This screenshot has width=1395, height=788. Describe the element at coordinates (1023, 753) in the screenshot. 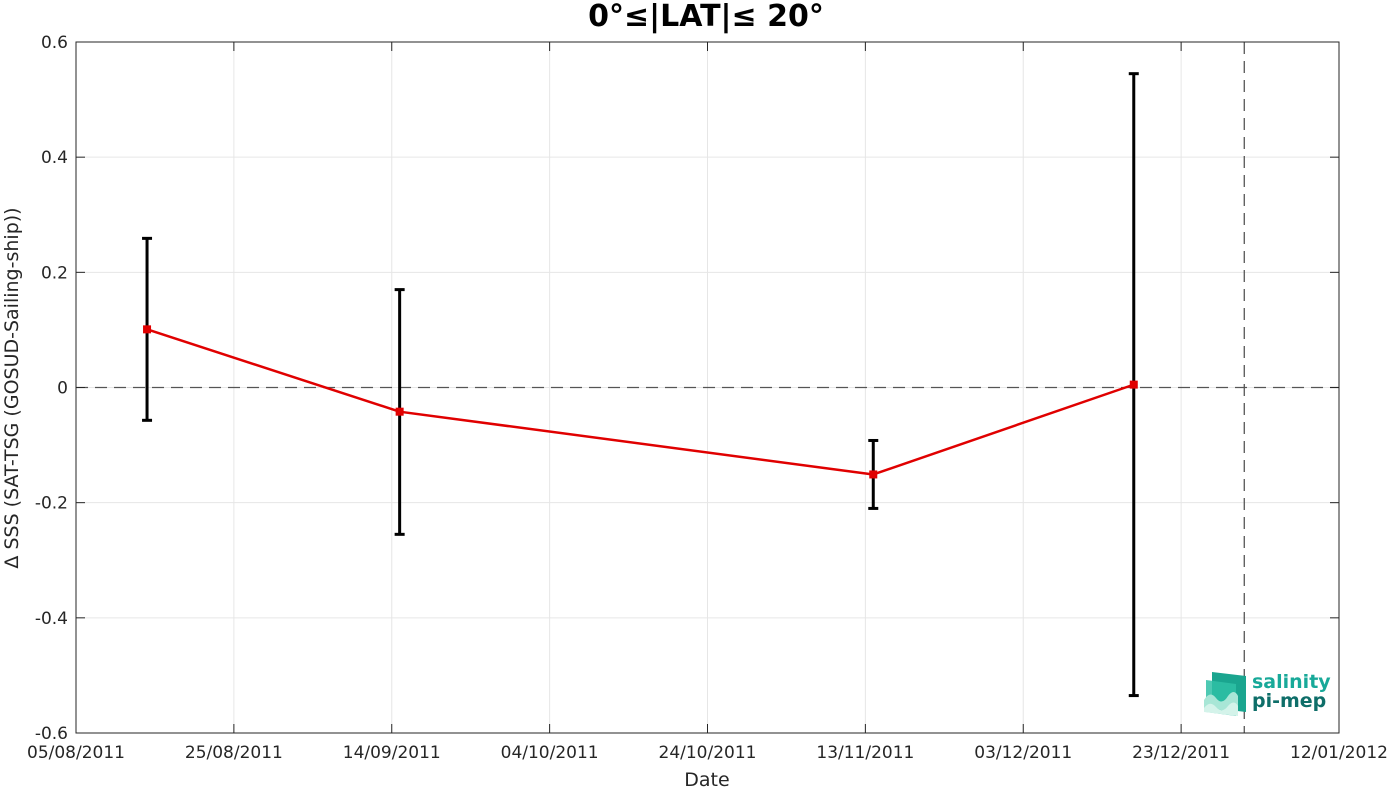

I see `x-tick-label: 03/12/2011` at that location.